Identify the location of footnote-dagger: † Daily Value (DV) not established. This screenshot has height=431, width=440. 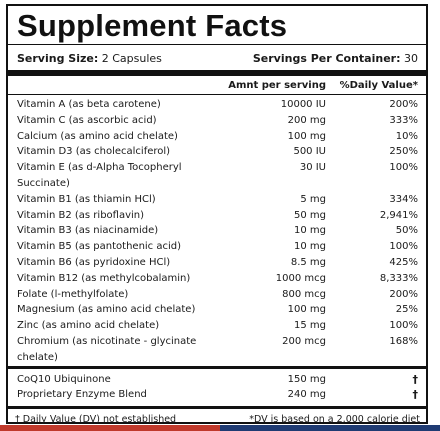
(96, 420).